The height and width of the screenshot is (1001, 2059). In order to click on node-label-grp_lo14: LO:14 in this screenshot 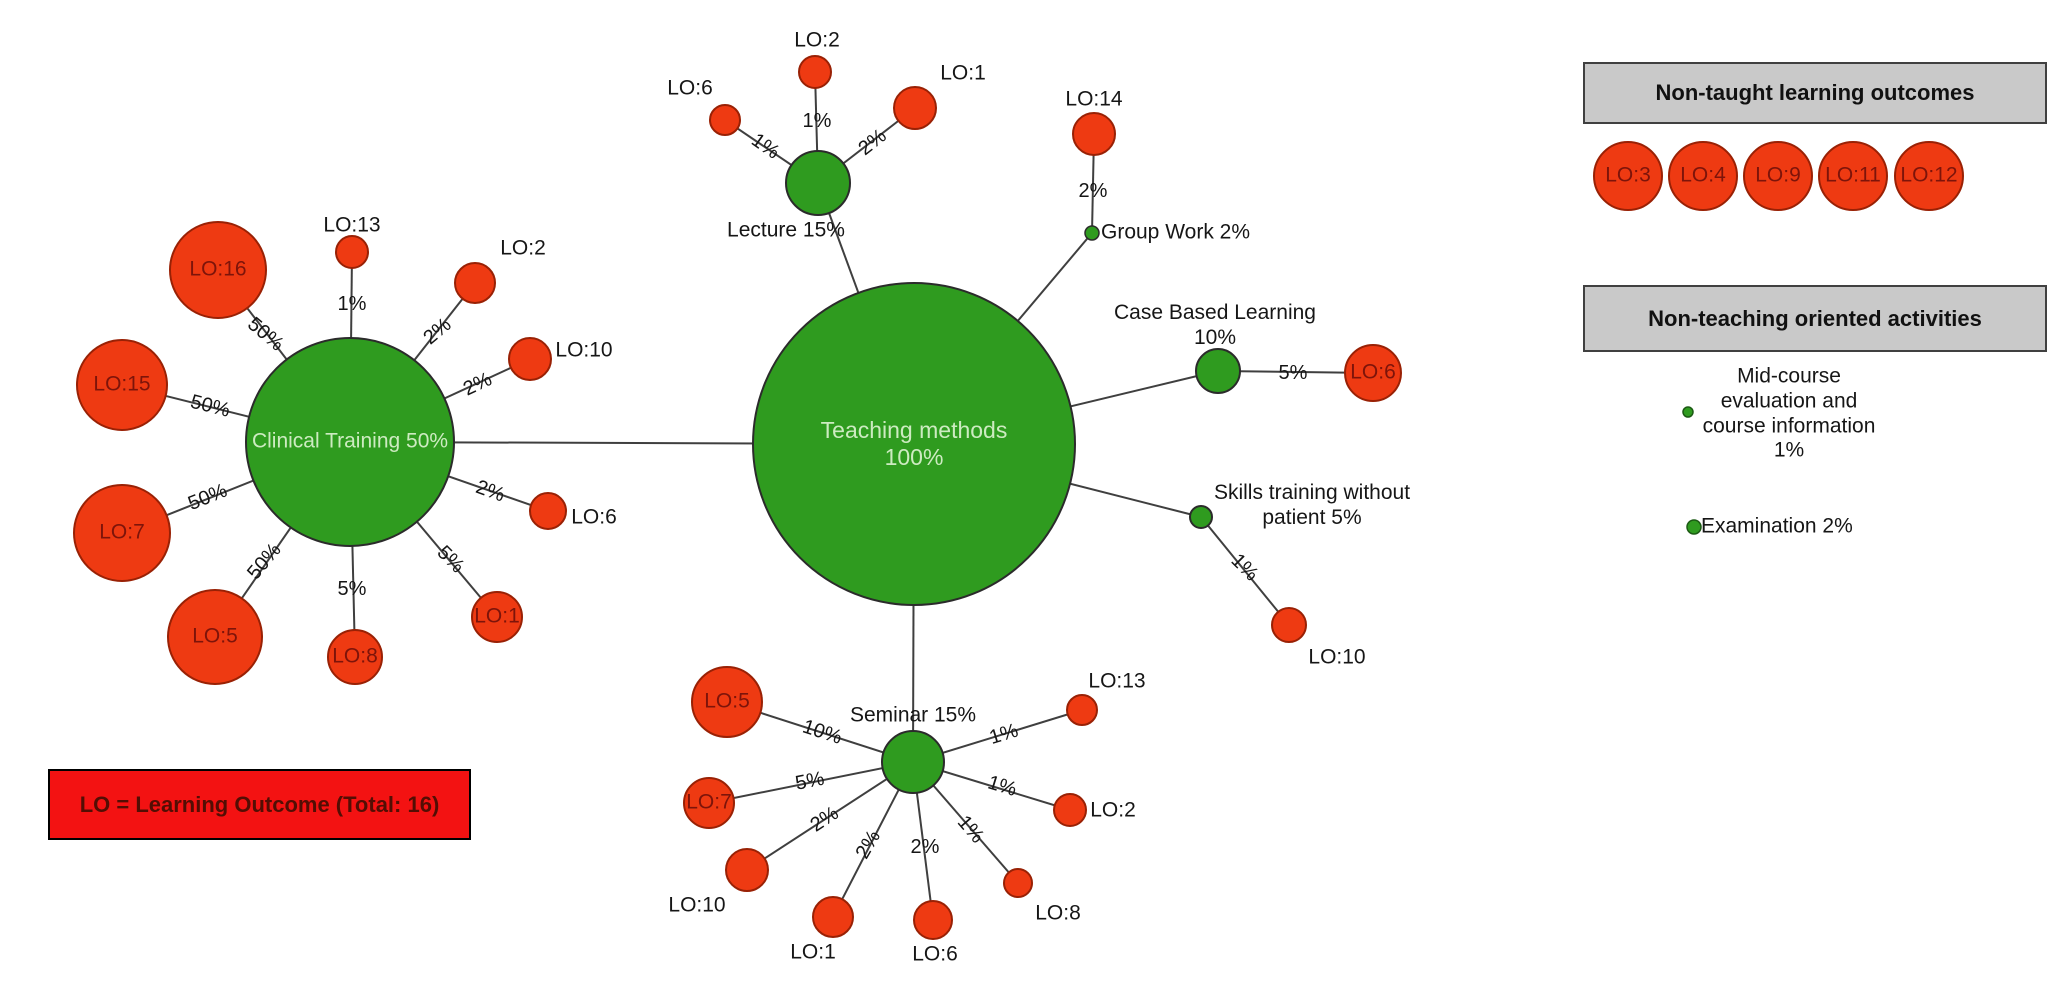, I will do `click(1094, 99)`.